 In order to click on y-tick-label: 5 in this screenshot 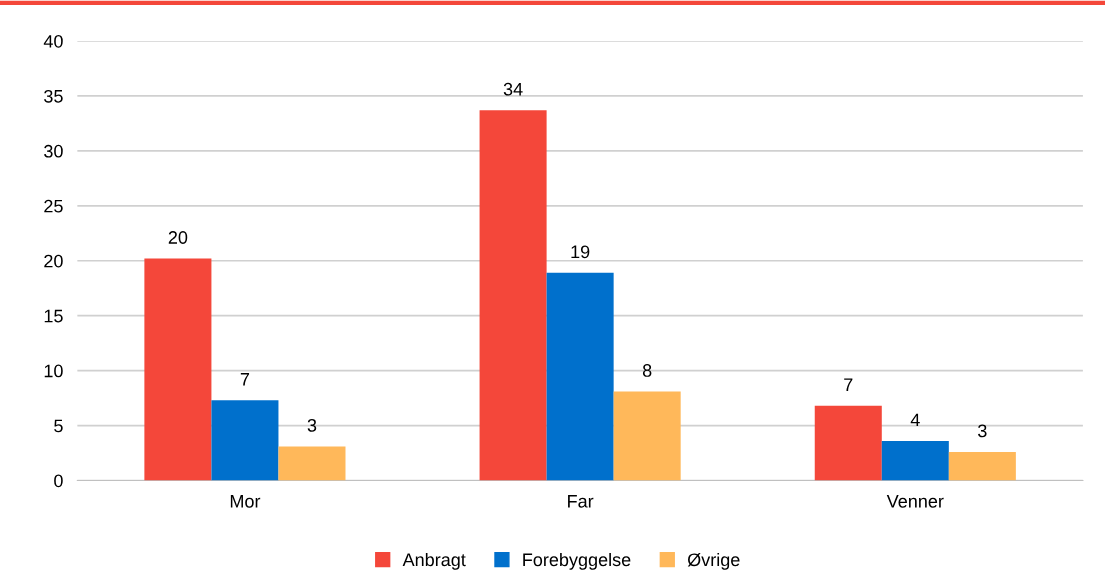, I will do `click(58, 426)`.